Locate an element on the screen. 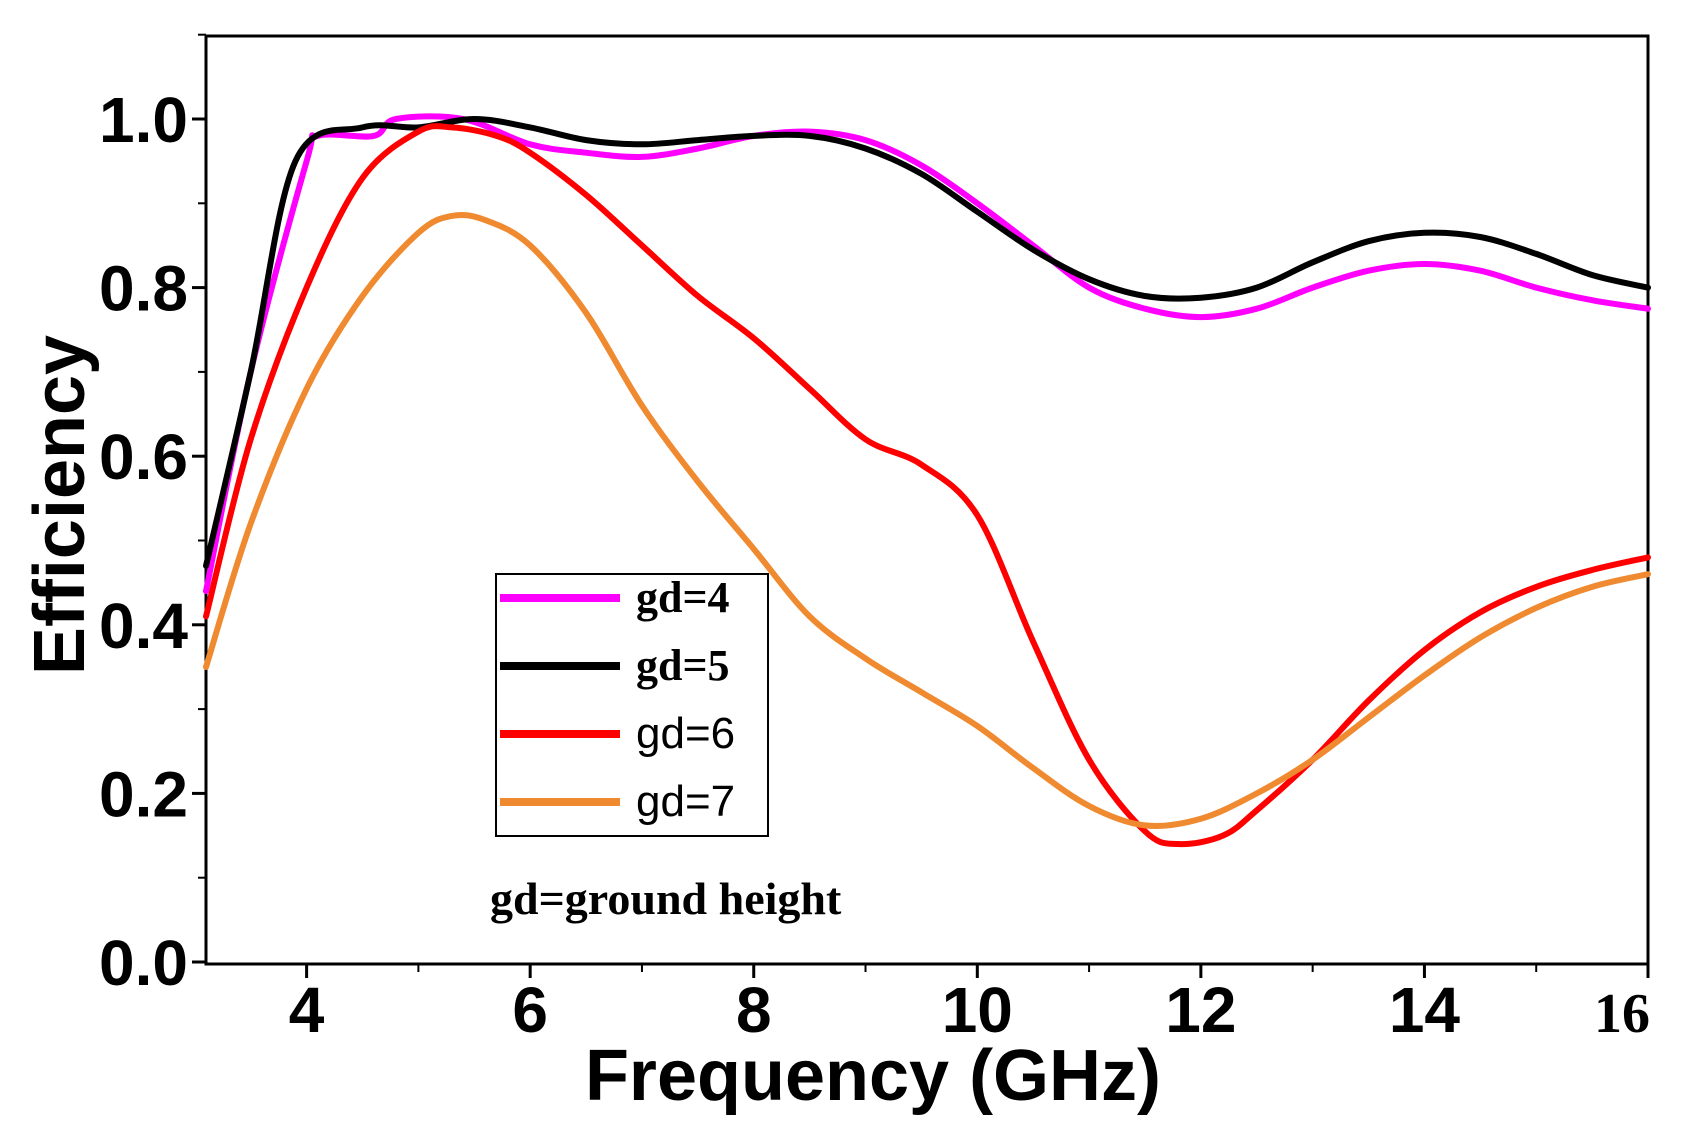 The height and width of the screenshot is (1125, 1682). y-tick-label: 0.4 is located at coordinates (143, 626).